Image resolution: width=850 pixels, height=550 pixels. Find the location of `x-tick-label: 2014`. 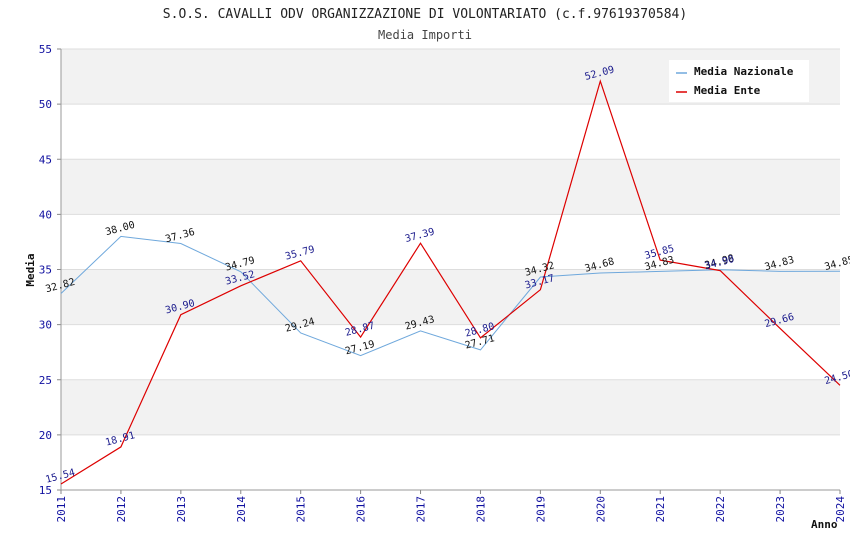

x-tick-label: 2014 is located at coordinates (241, 509).